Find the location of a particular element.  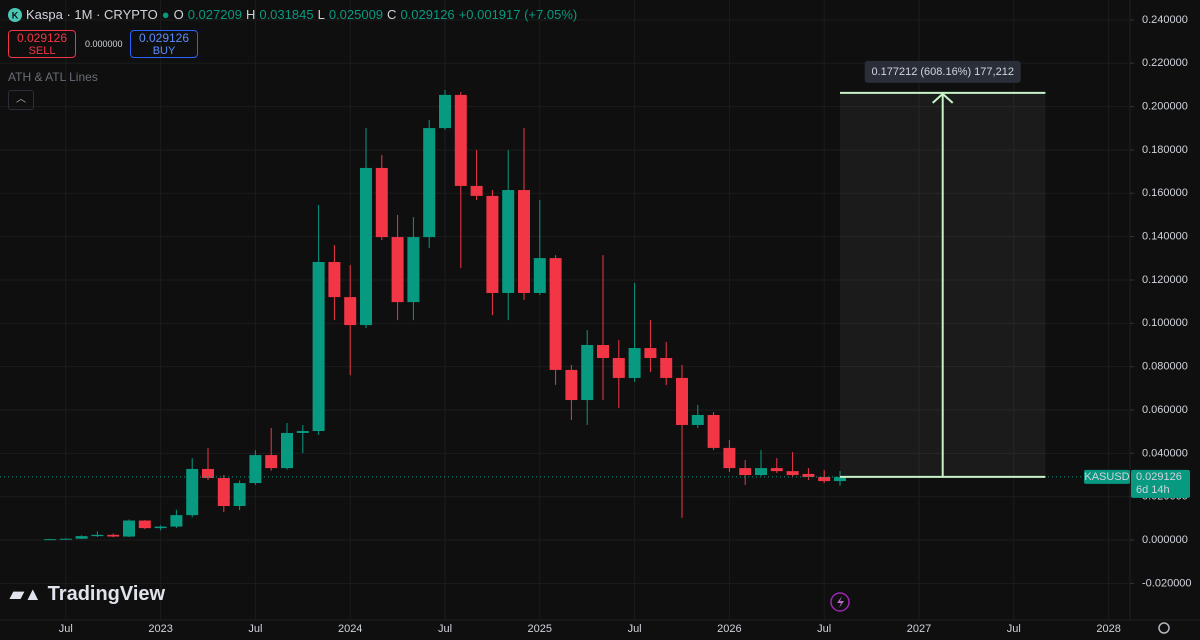

change: +0.001917 (+7.05%) is located at coordinates (518, 14).